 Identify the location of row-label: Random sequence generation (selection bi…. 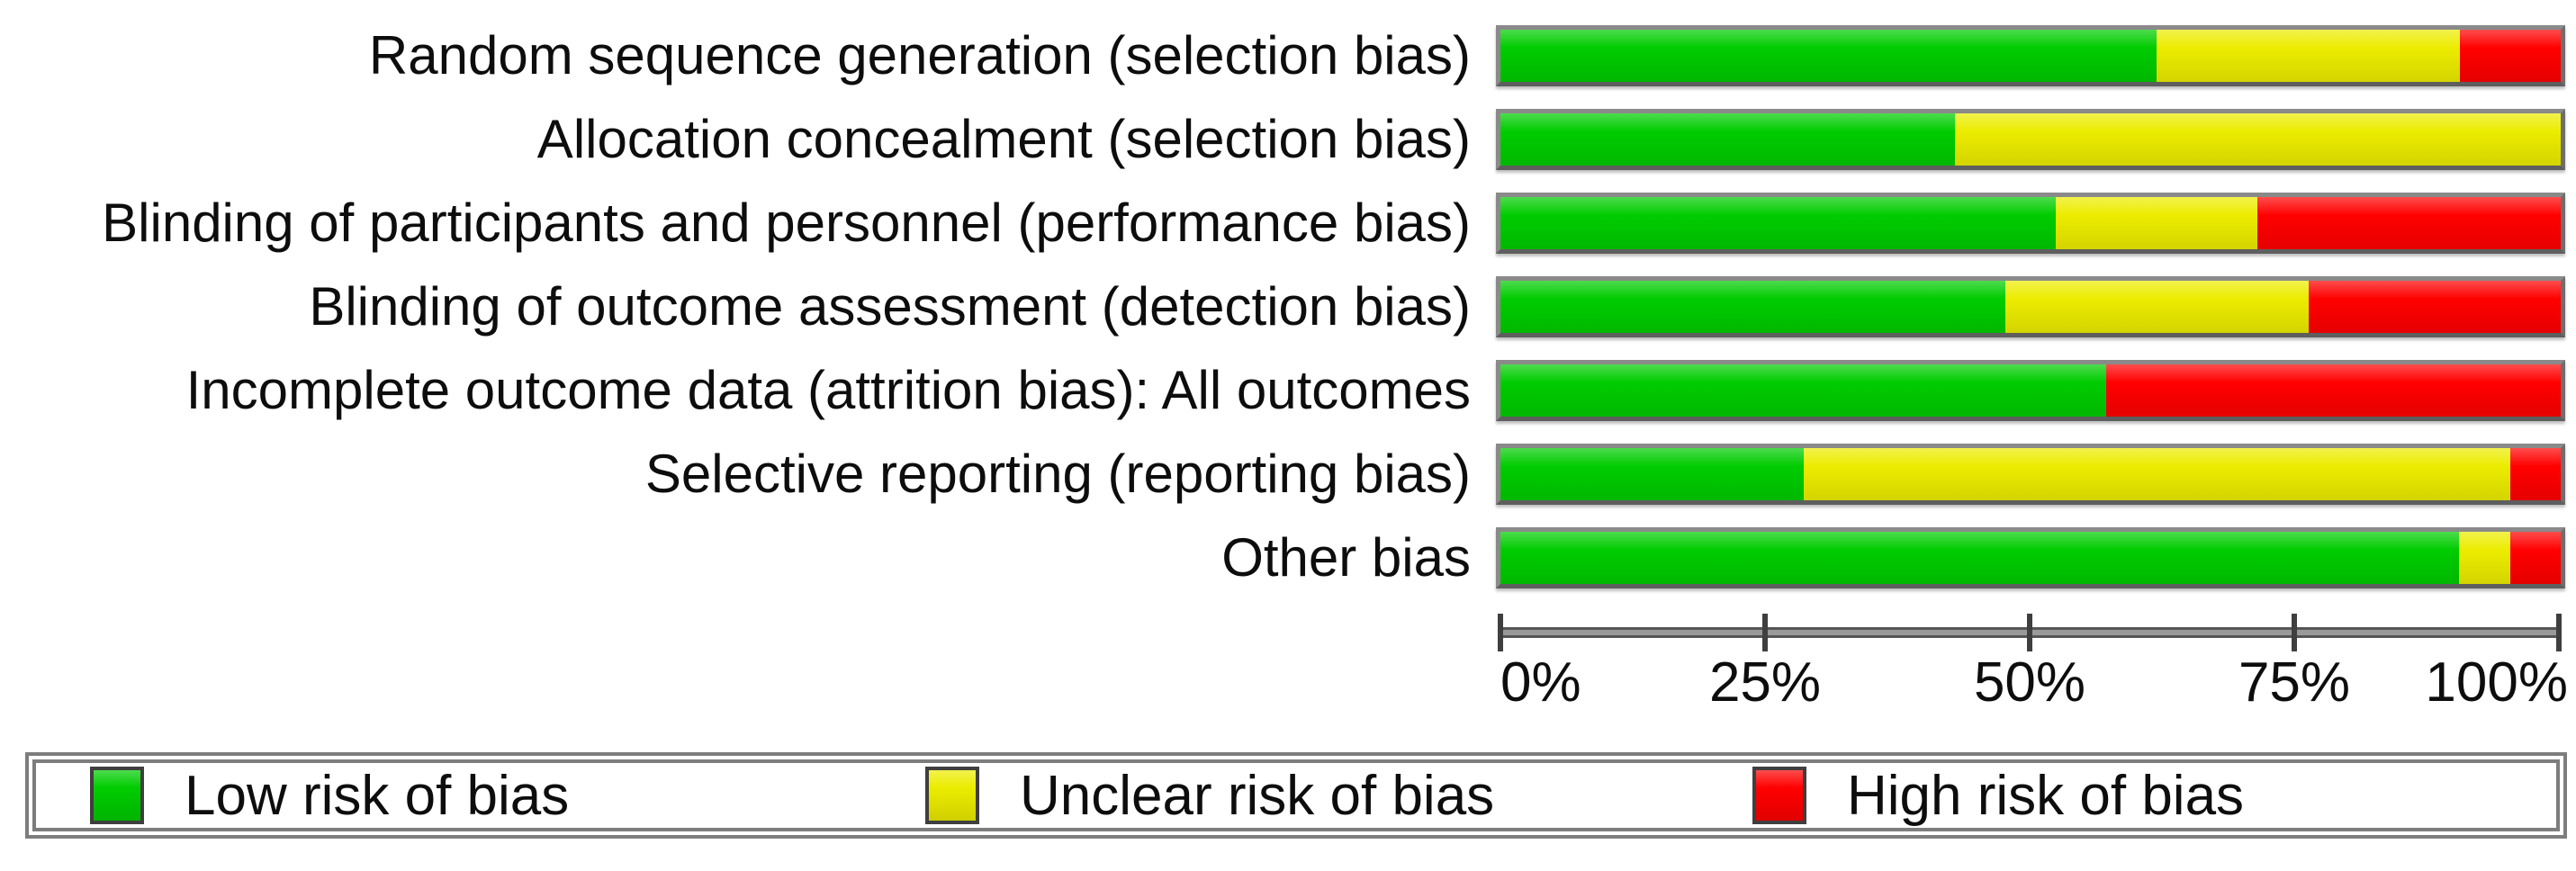
(919, 55).